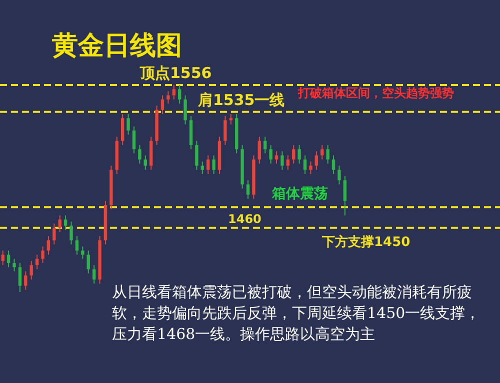 The height and width of the screenshot is (383, 500). What do you see at coordinates (245, 219) in the screenshot?
I see `annotation: 1460` at bounding box center [245, 219].